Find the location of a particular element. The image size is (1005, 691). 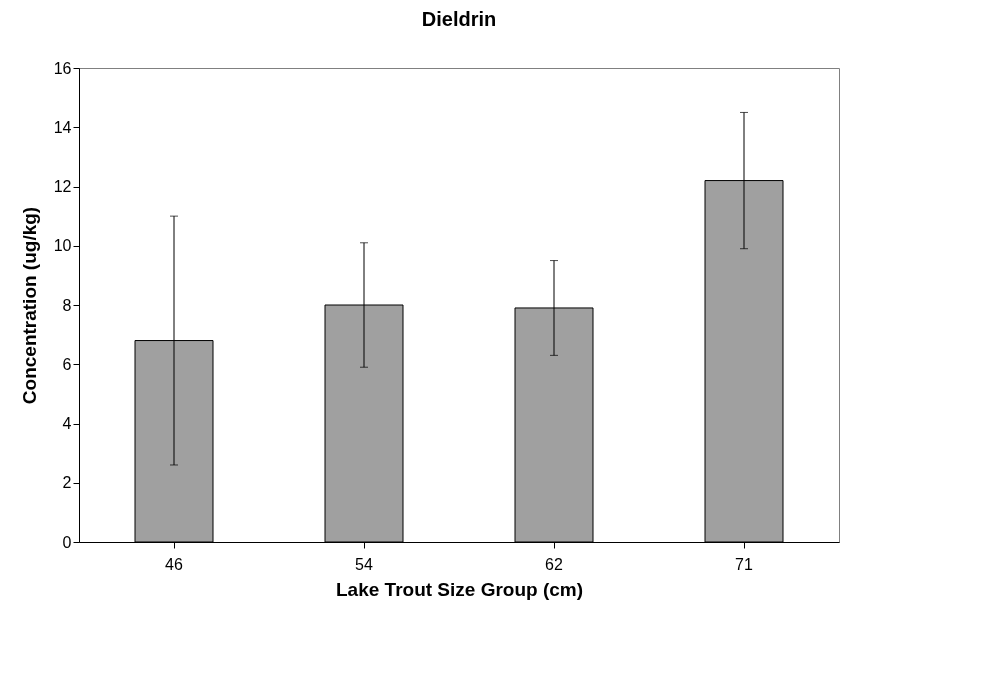

y-tick-label: 16 is located at coordinates (62, 68).